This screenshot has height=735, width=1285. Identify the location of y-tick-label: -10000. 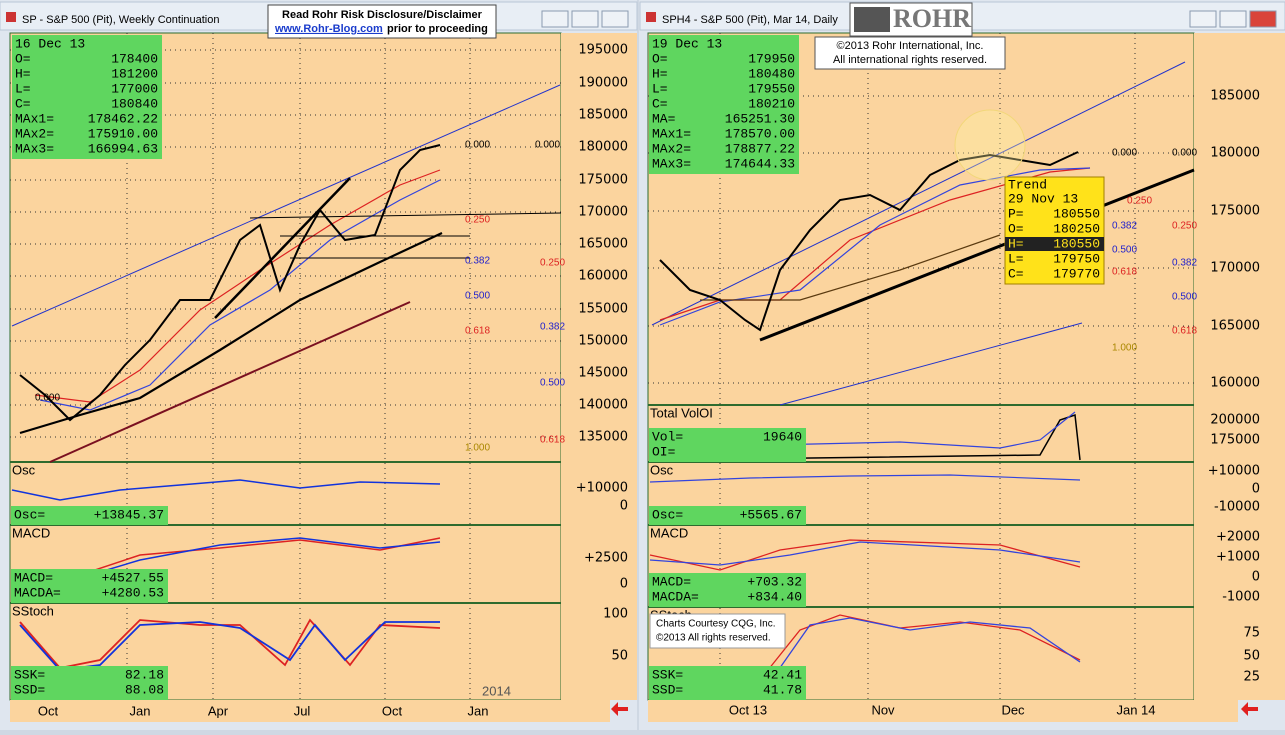
(1237, 507).